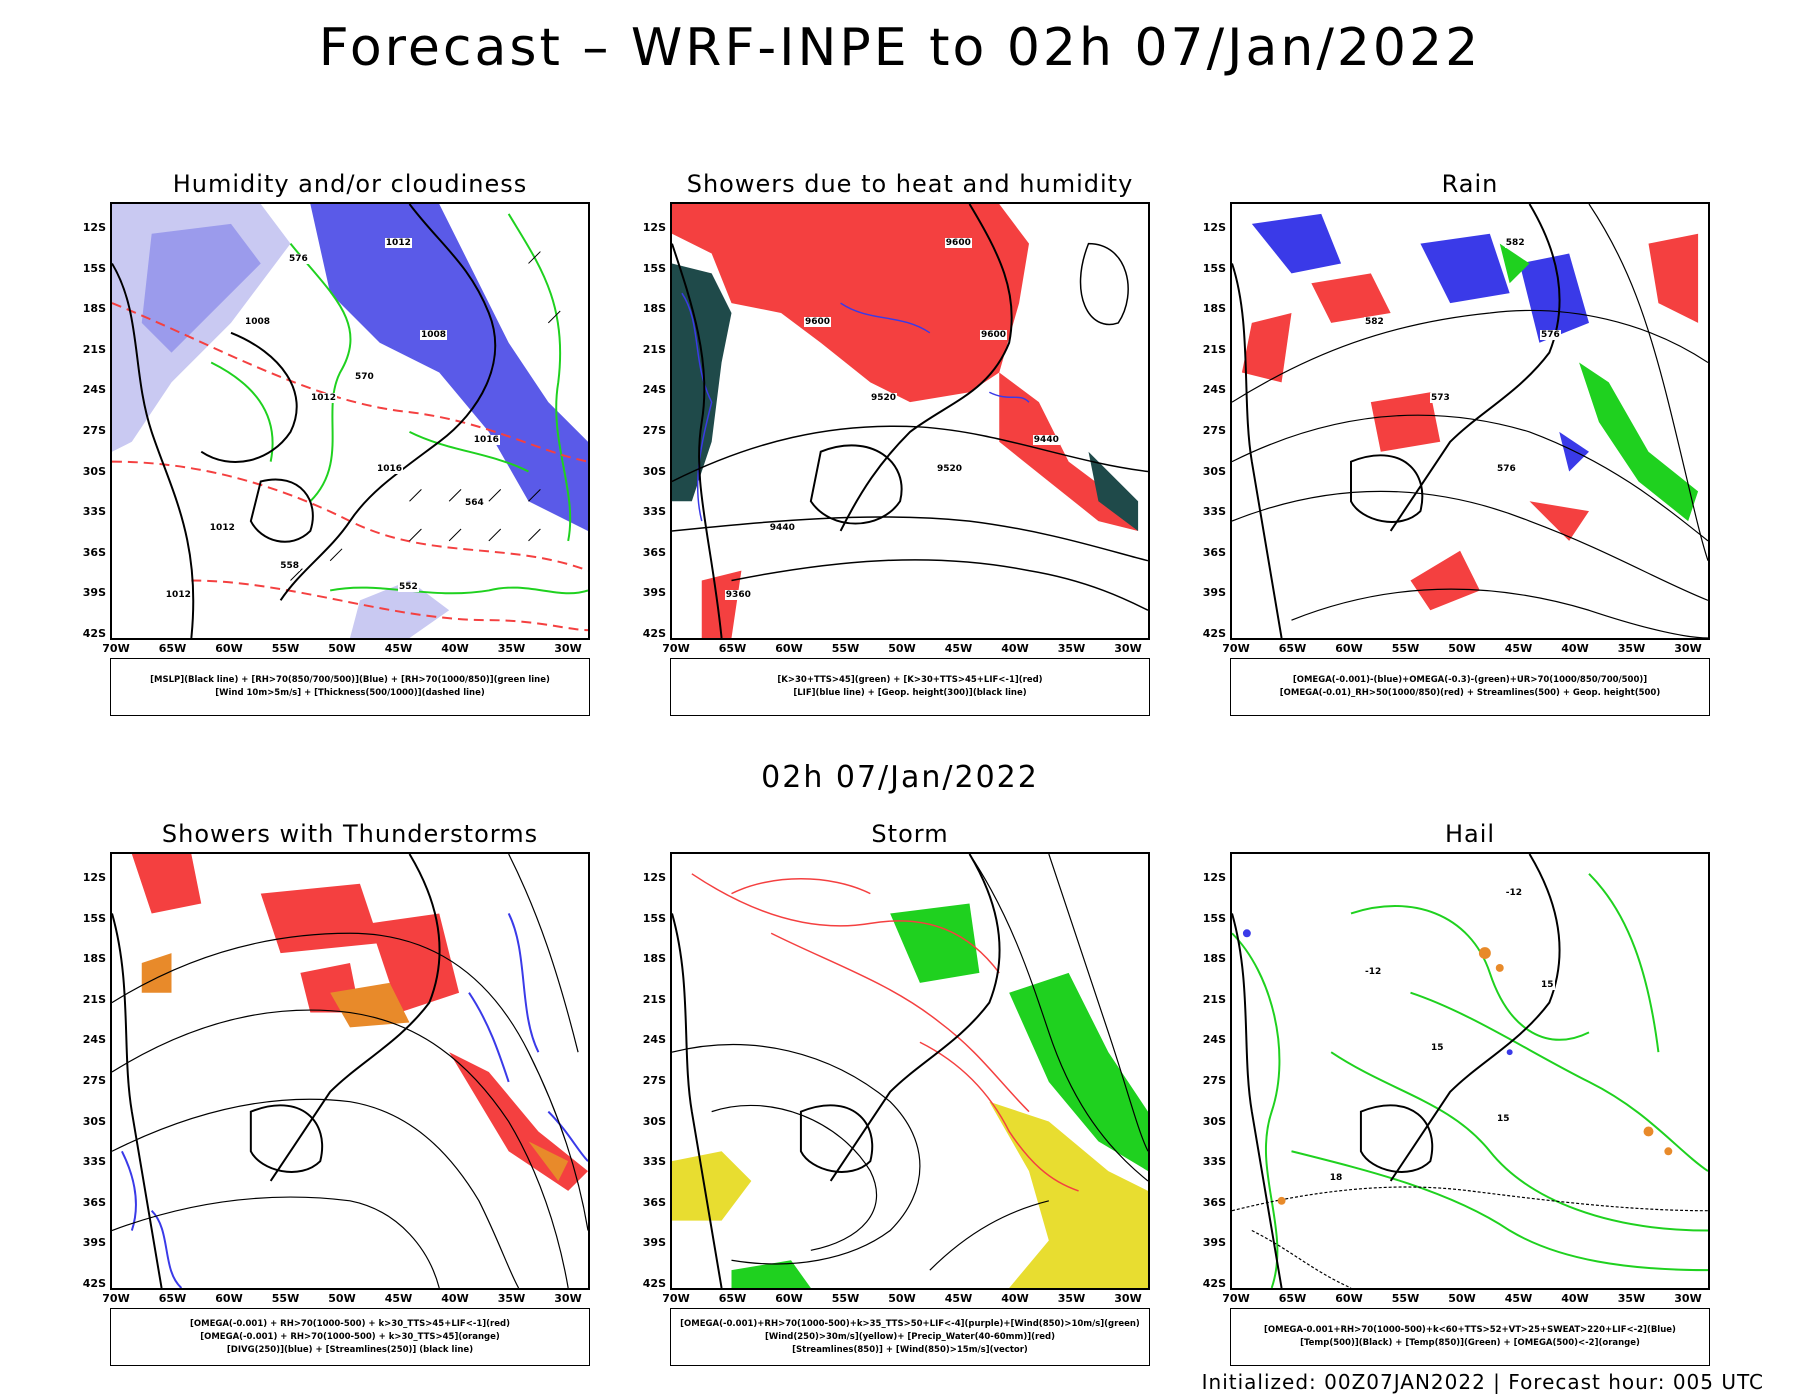 The image size is (1800, 1400). Describe the element at coordinates (1470, 1237) in the screenshot. I see `temp500-black` at that location.